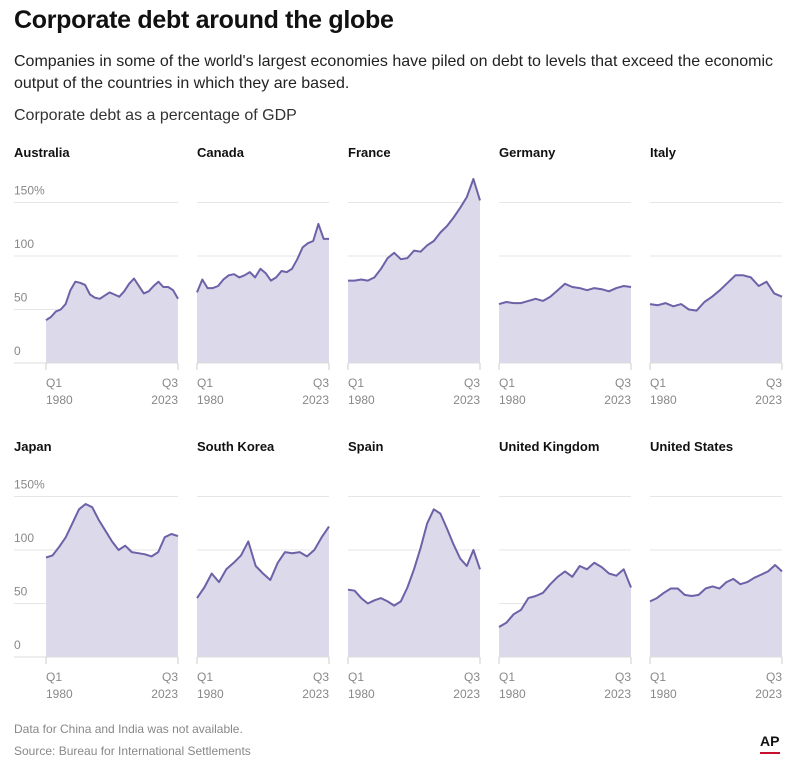  I want to click on panel-title: Canada, so click(221, 152).